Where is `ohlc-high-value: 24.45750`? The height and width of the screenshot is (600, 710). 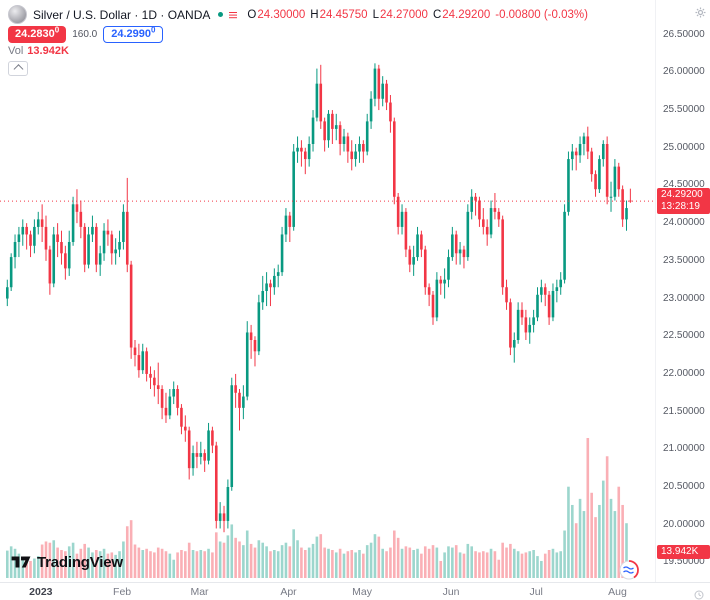
ohlc-high-value: 24.45750 is located at coordinates (343, 14).